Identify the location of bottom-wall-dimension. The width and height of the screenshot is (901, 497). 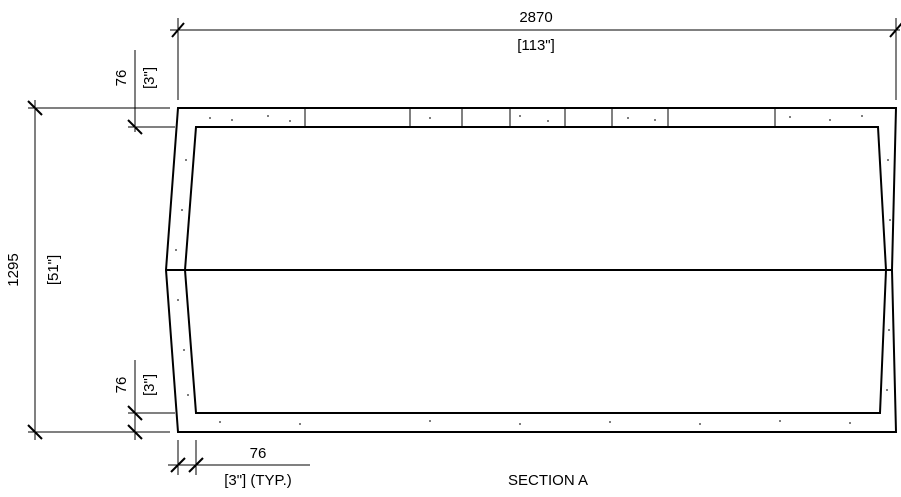
(151, 400).